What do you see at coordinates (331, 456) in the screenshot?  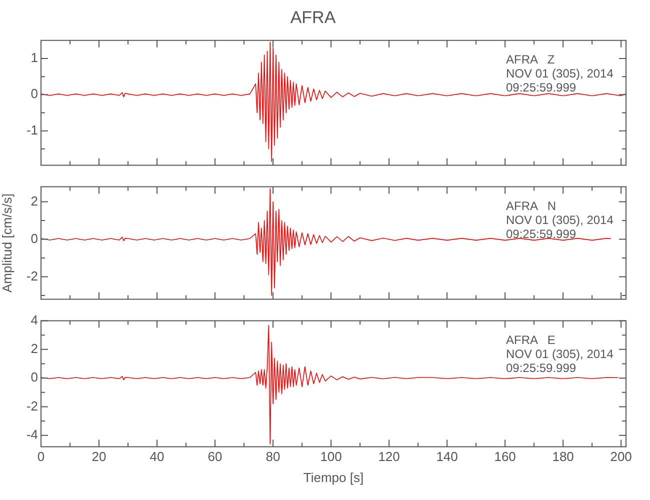 I see `x-tick-label: 100` at bounding box center [331, 456].